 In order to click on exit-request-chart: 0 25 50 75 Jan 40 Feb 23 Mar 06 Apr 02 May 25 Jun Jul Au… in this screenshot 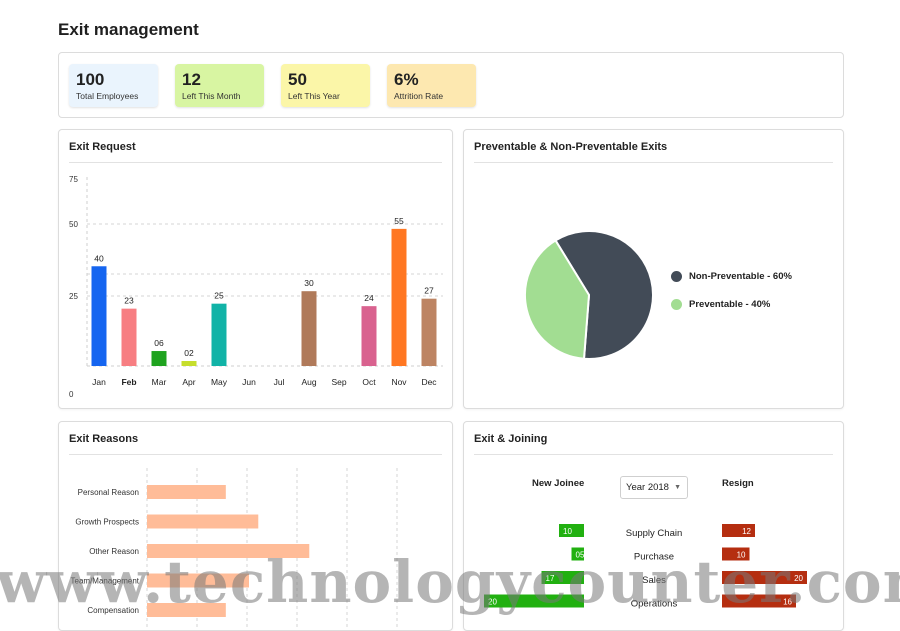, I will do `click(256, 287)`.